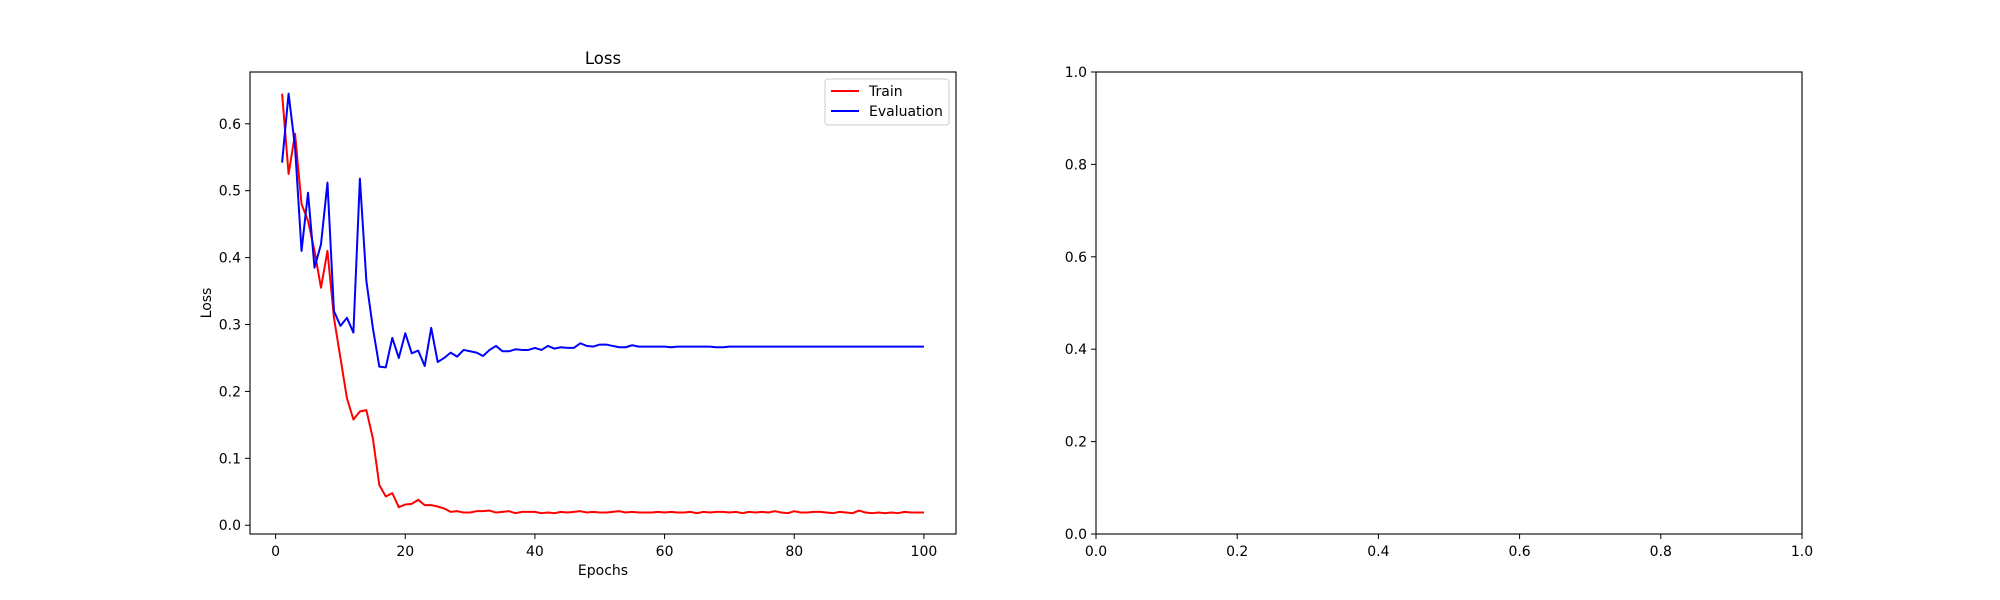 The width and height of the screenshot is (2000, 600). What do you see at coordinates (230, 259) in the screenshot?
I see `loss-chart-y-tick-label: 0.4` at bounding box center [230, 259].